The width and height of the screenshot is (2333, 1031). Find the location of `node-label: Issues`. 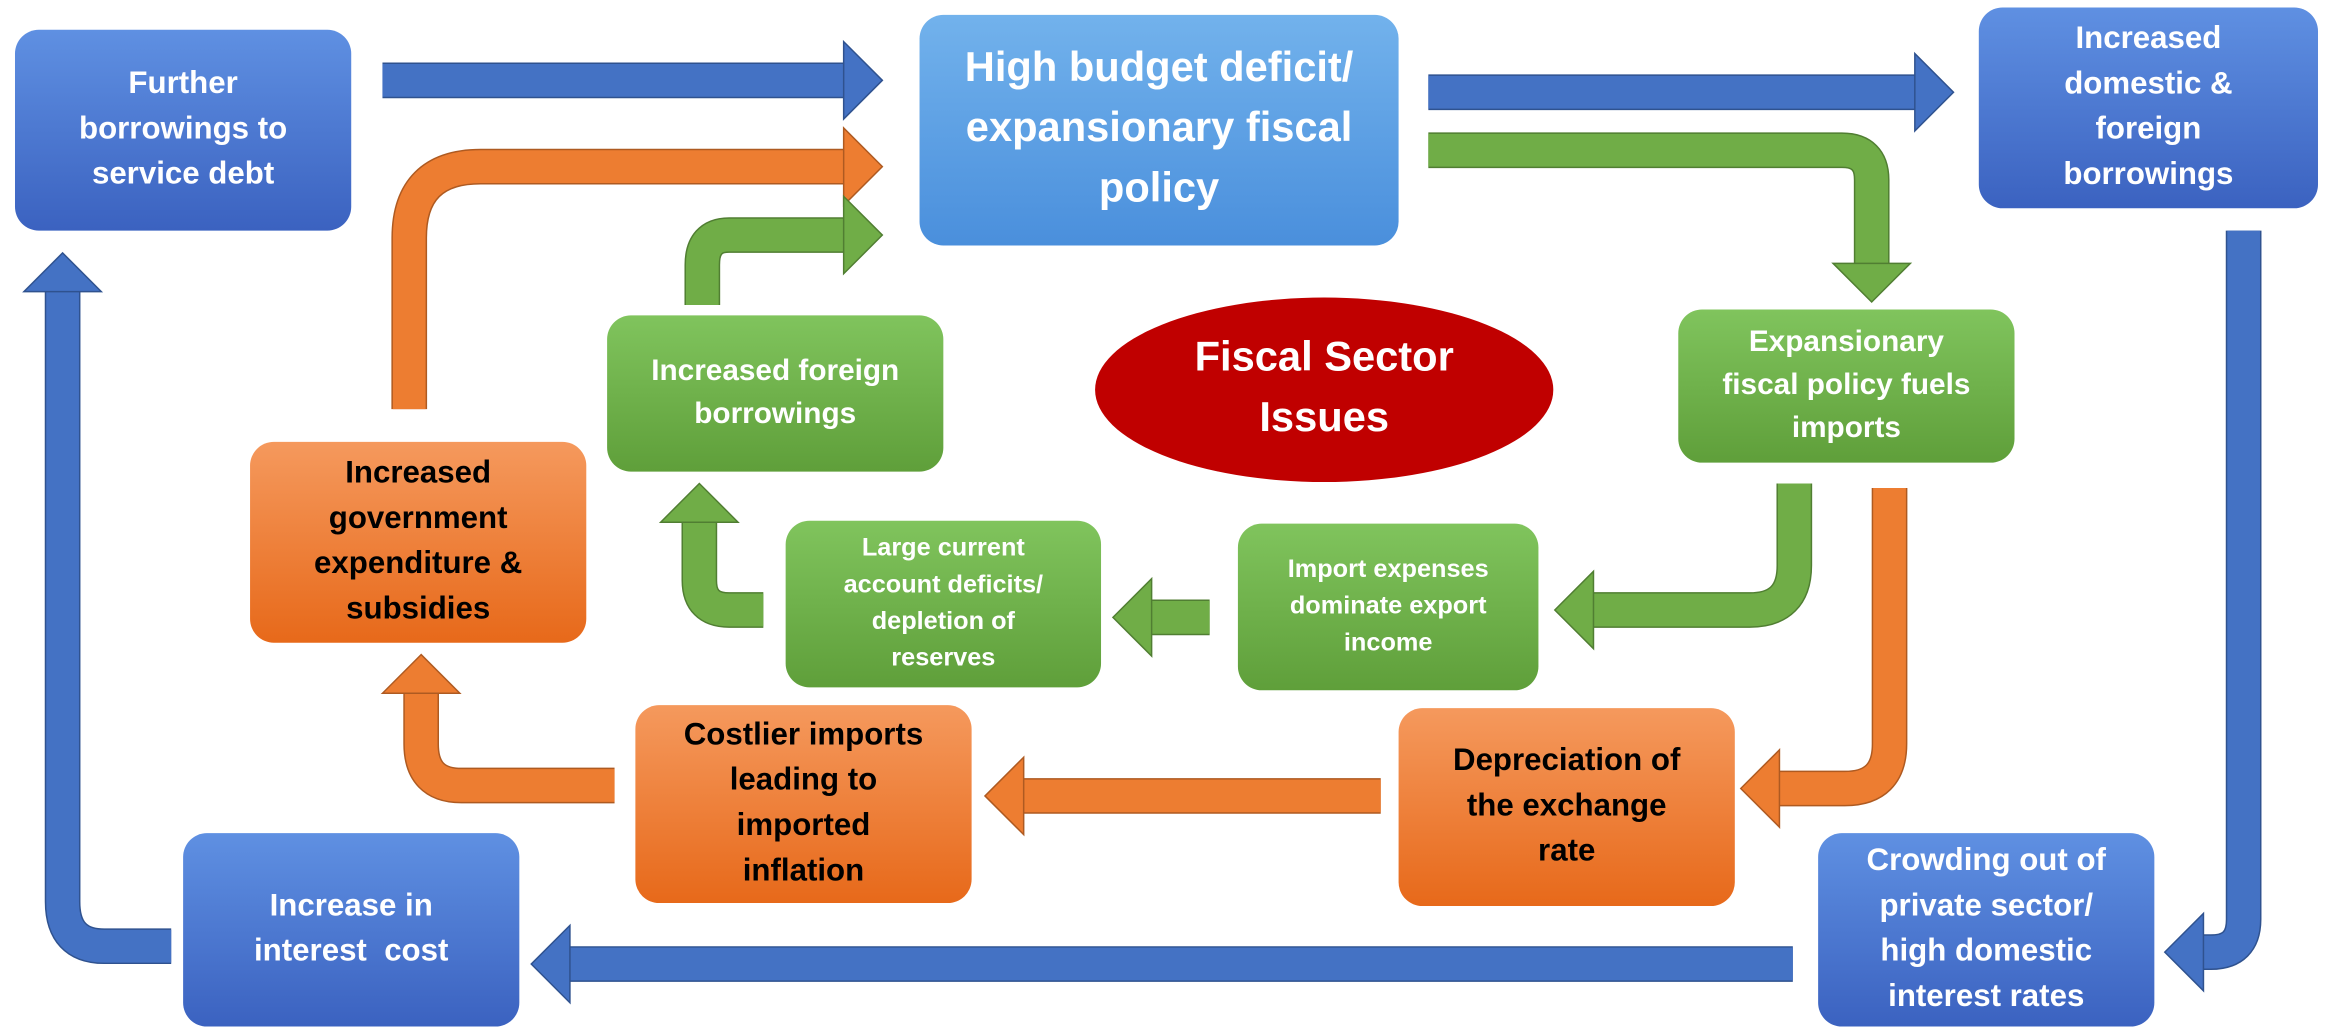

node-label: Issues is located at coordinates (1324, 416).